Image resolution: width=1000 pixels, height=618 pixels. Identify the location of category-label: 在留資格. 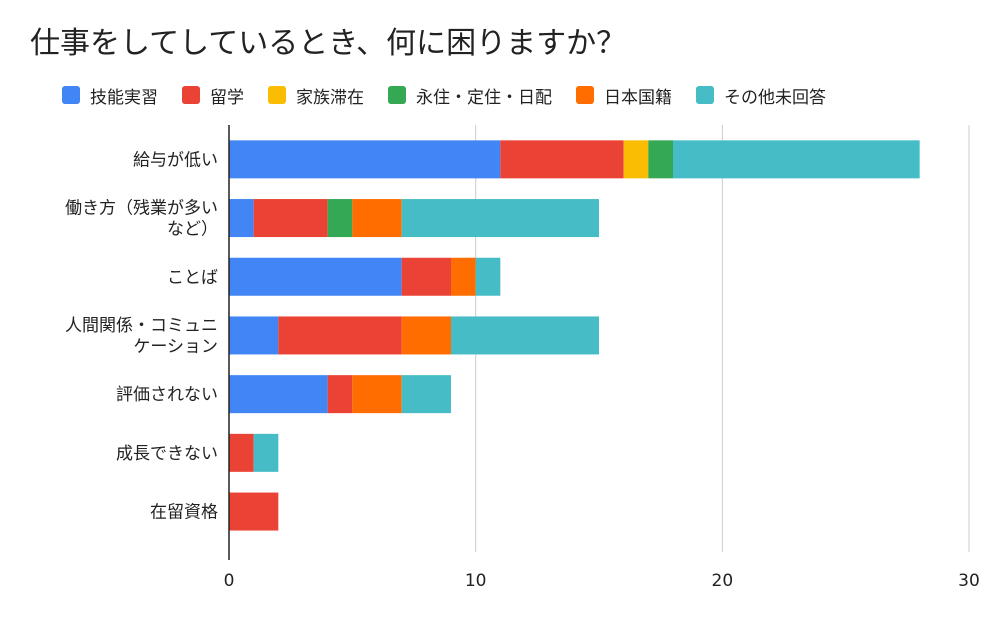
(184, 513).